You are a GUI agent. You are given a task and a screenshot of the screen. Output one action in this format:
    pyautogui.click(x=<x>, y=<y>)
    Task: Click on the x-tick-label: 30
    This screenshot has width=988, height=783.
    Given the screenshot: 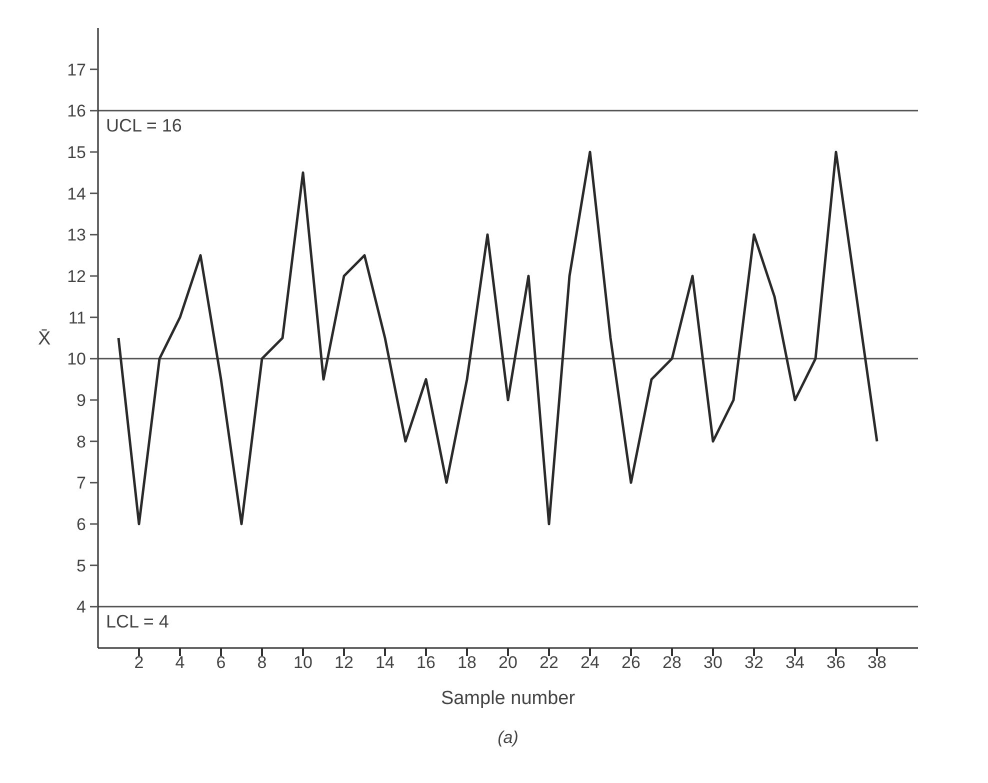 What is the action you would take?
    pyautogui.click(x=713, y=662)
    